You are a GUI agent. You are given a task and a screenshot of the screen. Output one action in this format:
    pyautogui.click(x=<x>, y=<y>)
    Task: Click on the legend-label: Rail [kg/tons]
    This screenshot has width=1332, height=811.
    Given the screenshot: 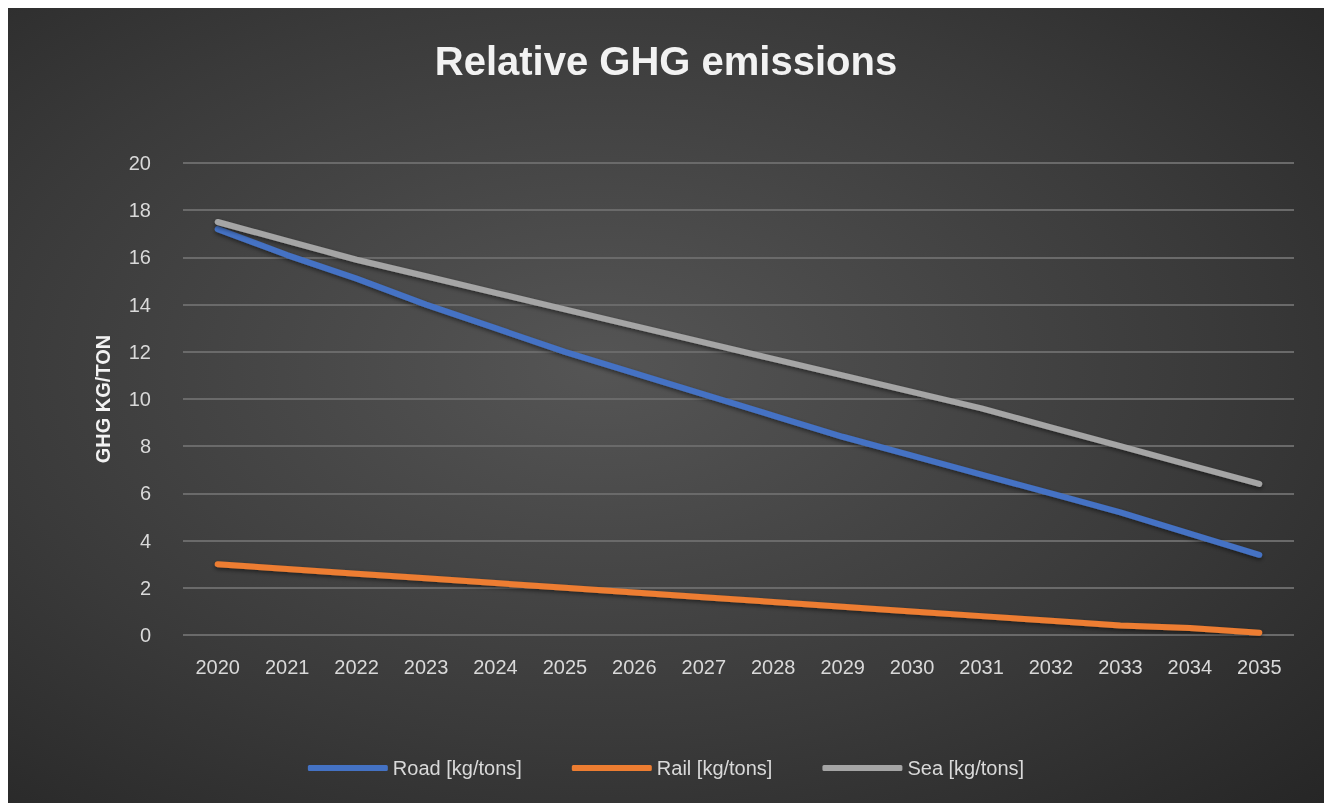 What is the action you would take?
    pyautogui.click(x=714, y=768)
    